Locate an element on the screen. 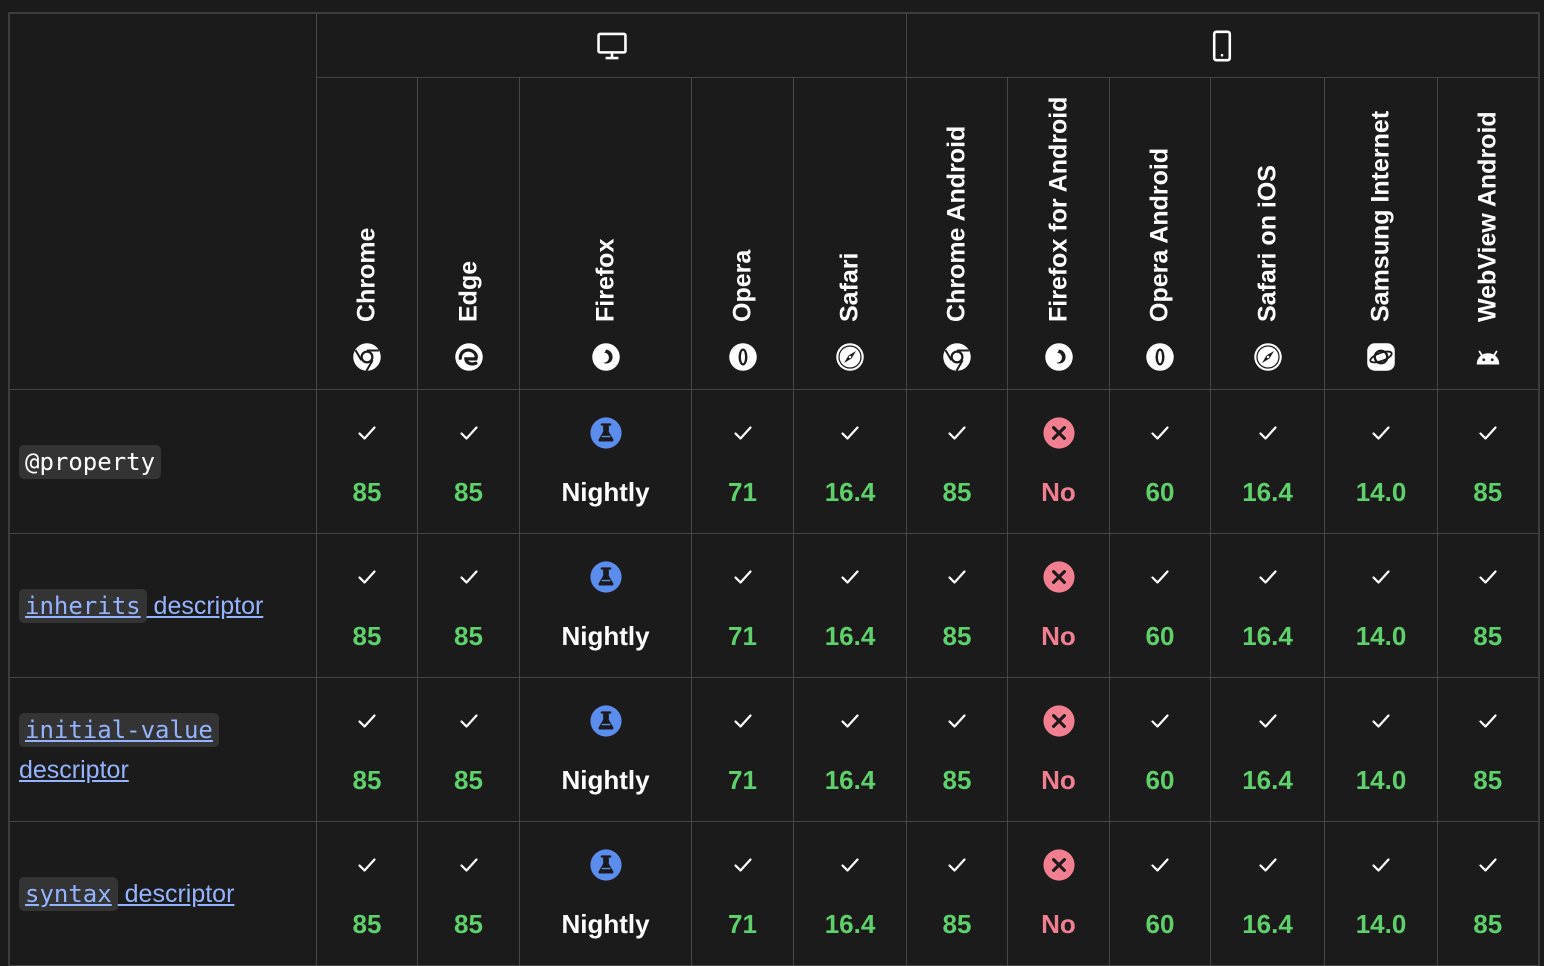 The height and width of the screenshot is (966, 1544). browser-header-samsung-internet: Samsung Internet is located at coordinates (1381, 233).